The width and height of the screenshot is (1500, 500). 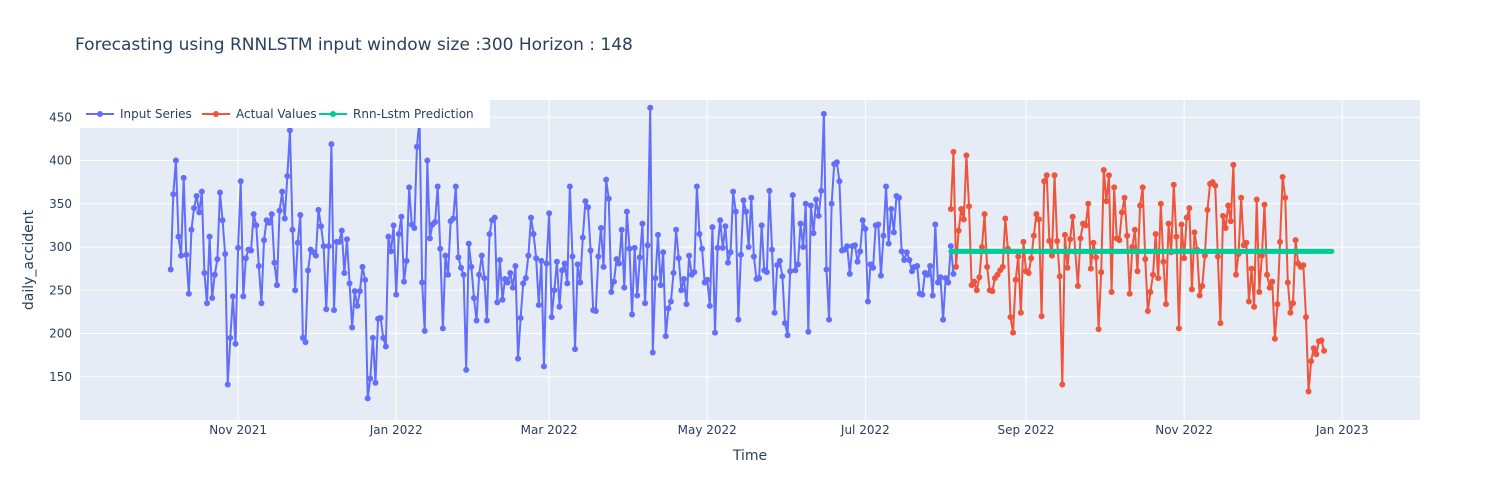 What do you see at coordinates (139, 114) in the screenshot?
I see `legend-item-input-series: Input Series` at bounding box center [139, 114].